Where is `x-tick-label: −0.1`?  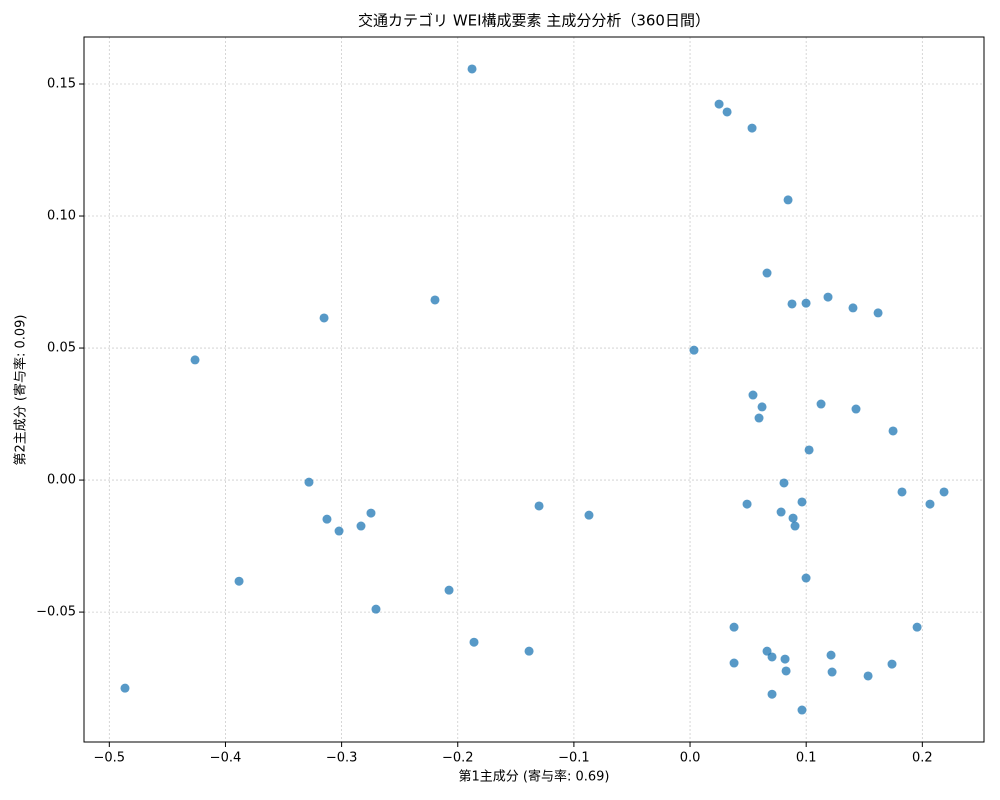 x-tick-label: −0.1 is located at coordinates (574, 758).